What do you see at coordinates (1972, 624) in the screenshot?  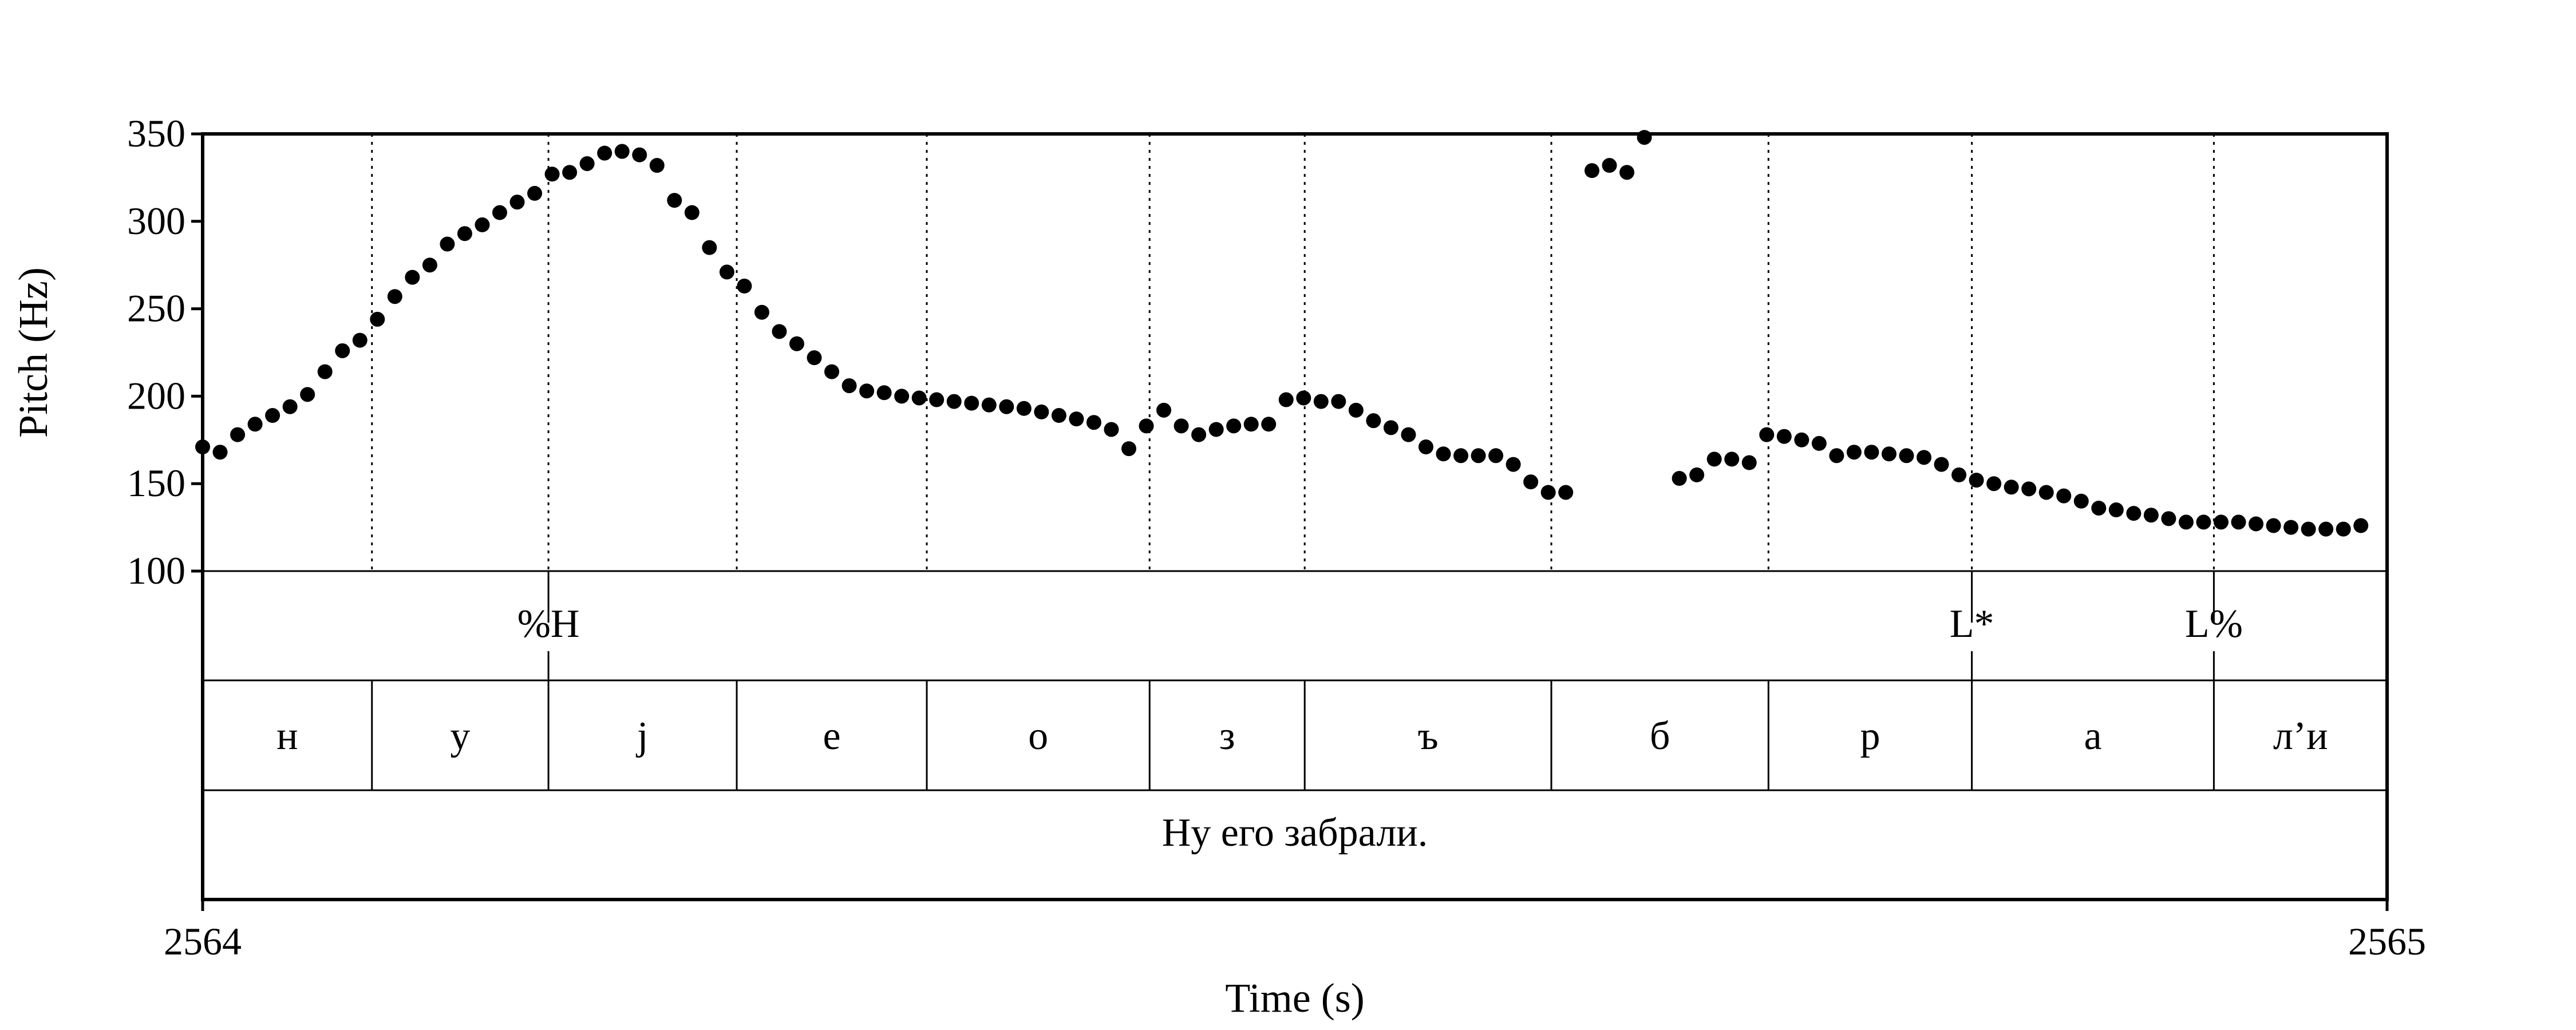 I see `tone-label-1: L*` at bounding box center [1972, 624].